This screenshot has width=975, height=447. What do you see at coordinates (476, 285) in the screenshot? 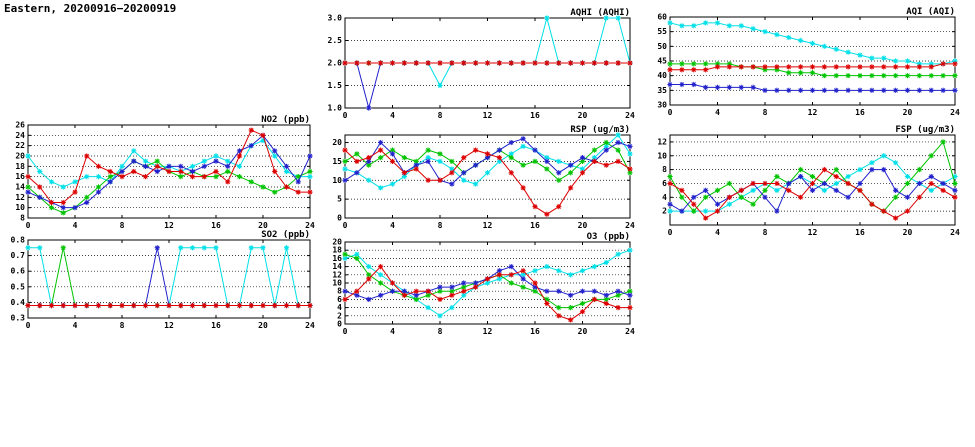
I see `chart-o3: 0 2 4 6 8 10 12 14 16 18 20 0 4 8 12 16 20 24 O3 (ppb)` at bounding box center [476, 285].